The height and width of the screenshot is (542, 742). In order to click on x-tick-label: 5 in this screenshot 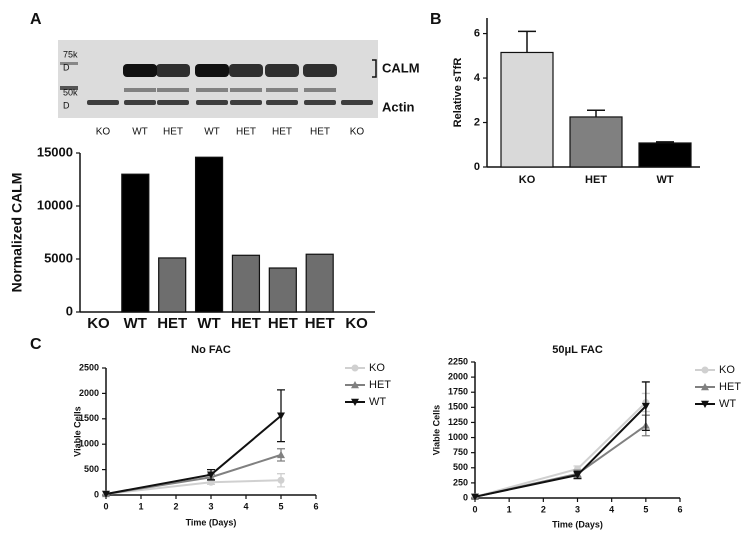, I will do `click(280, 506)`.